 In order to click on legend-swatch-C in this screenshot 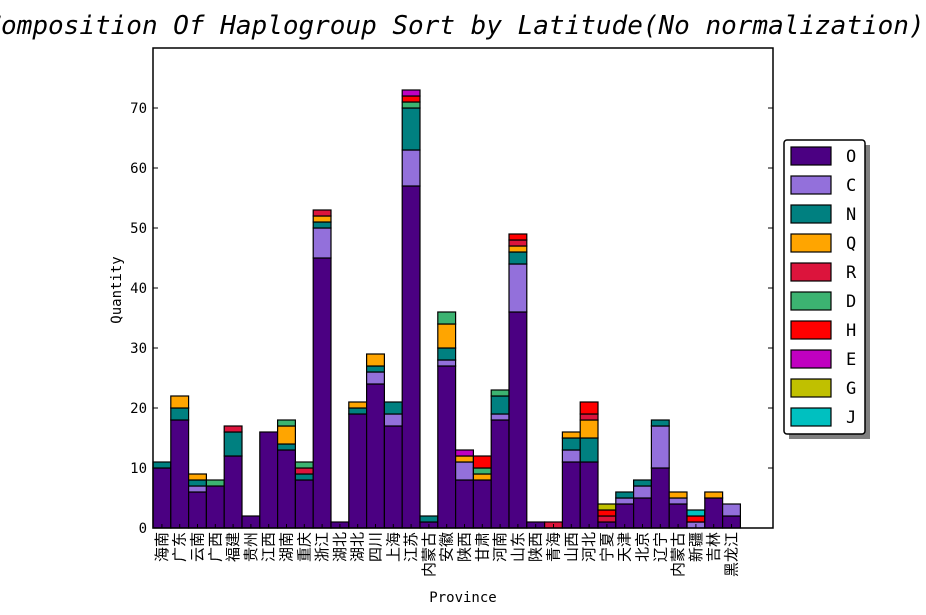, I will do `click(811, 185)`.